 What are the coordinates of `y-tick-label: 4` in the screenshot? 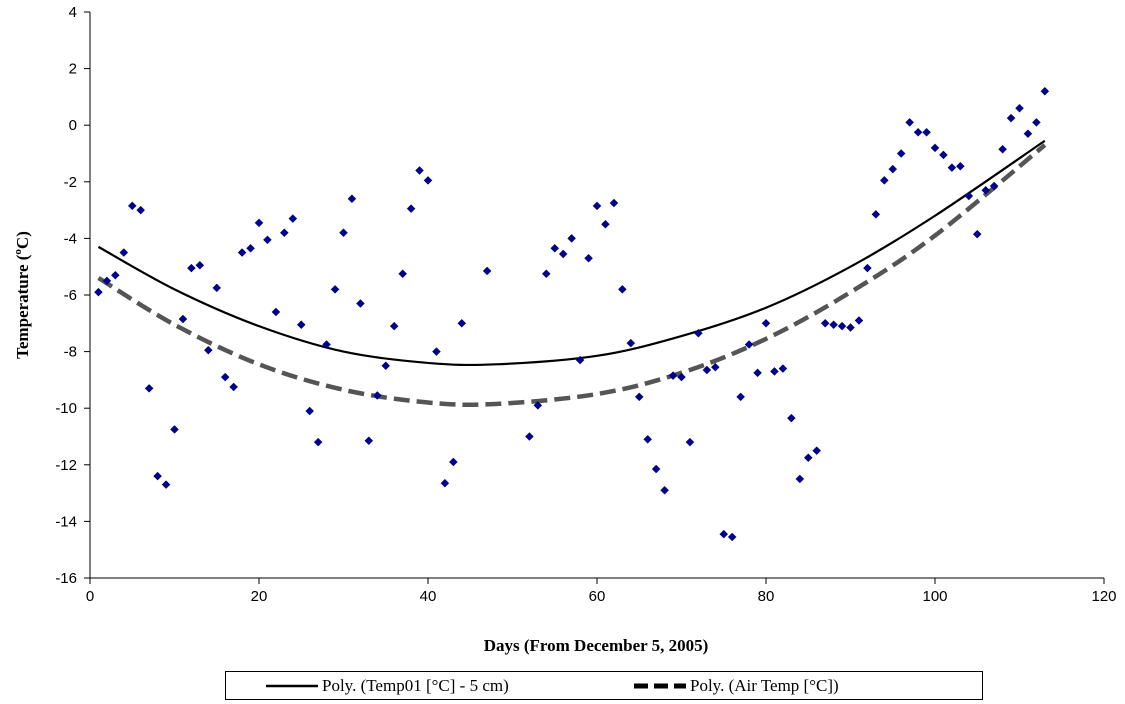 It's located at (73, 12).